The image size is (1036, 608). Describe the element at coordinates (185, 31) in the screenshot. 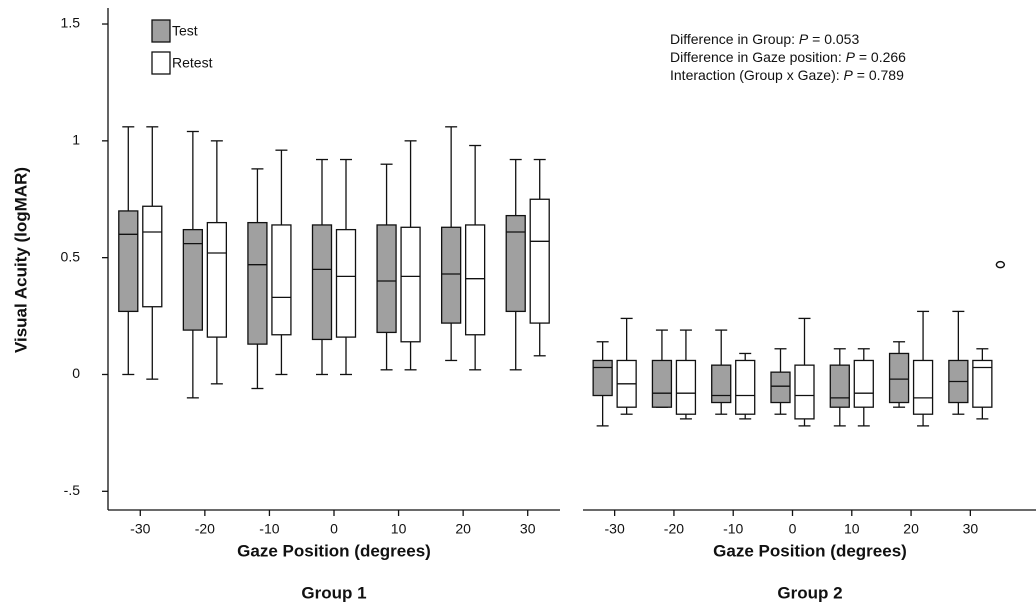

I see `legend-label: Test` at that location.